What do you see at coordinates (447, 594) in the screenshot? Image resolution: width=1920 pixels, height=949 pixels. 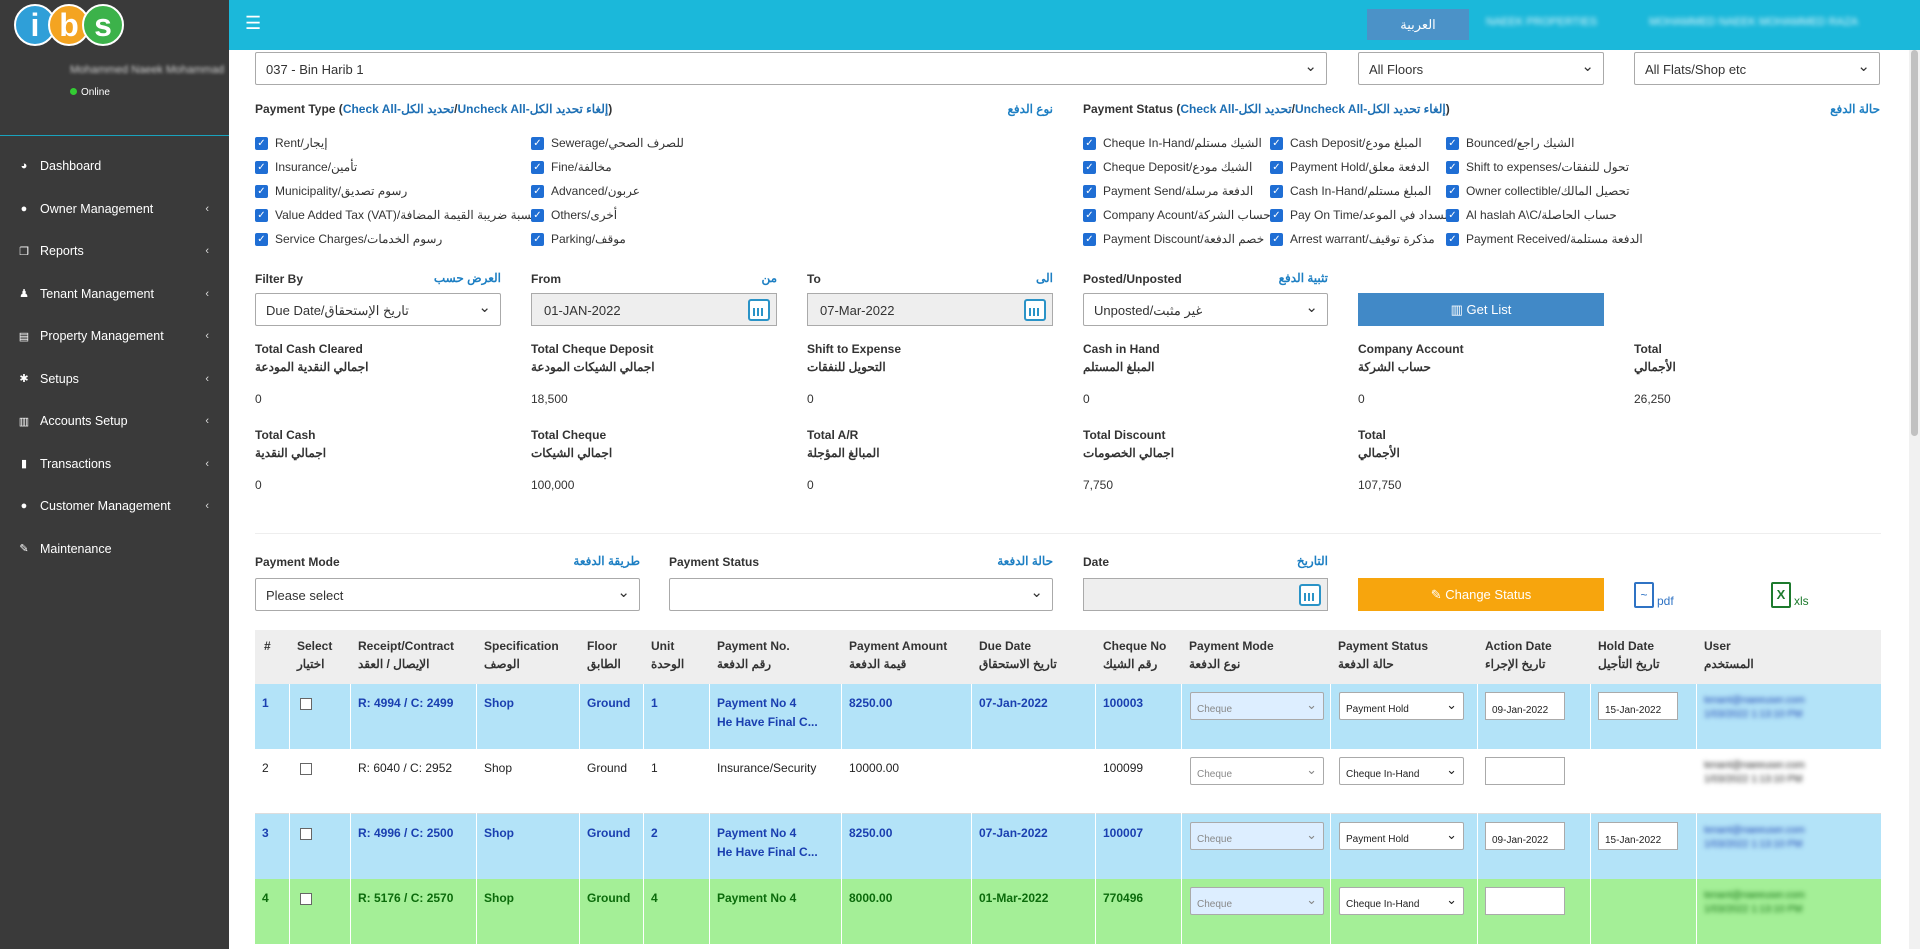 I see `bulk-payment-mode-select: Please select` at bounding box center [447, 594].